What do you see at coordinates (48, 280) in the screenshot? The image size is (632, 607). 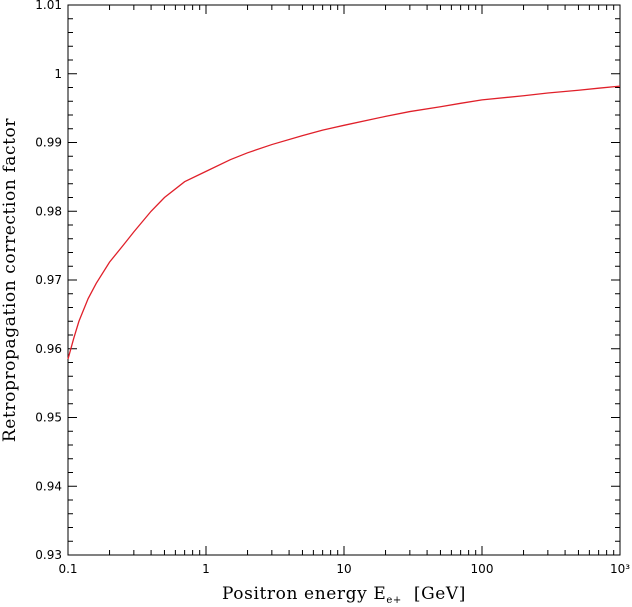 I see `y-tick-label: 0.97` at bounding box center [48, 280].